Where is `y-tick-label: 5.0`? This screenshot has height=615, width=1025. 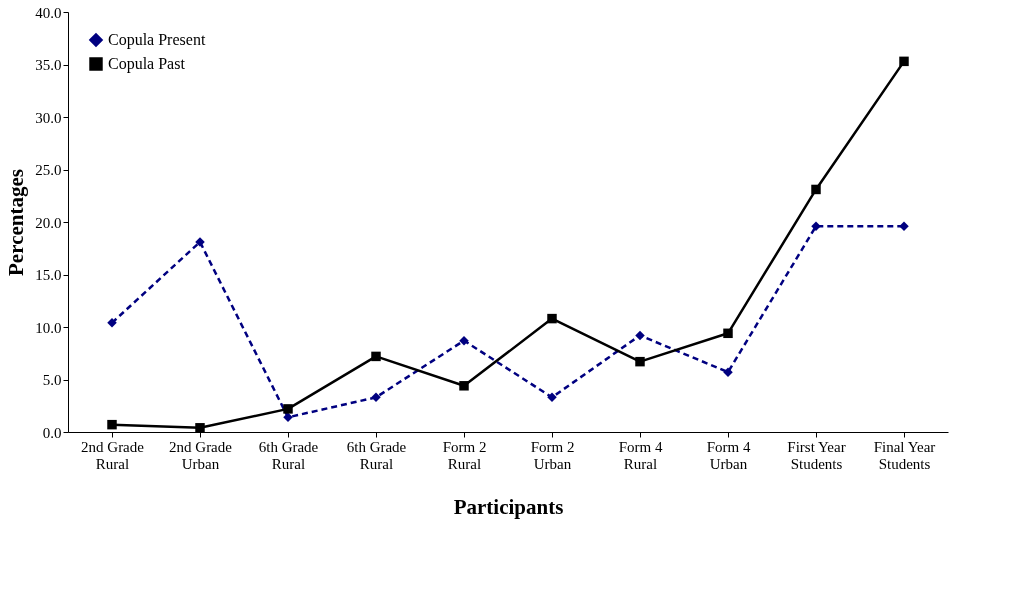 y-tick-label: 5.0 is located at coordinates (52, 380).